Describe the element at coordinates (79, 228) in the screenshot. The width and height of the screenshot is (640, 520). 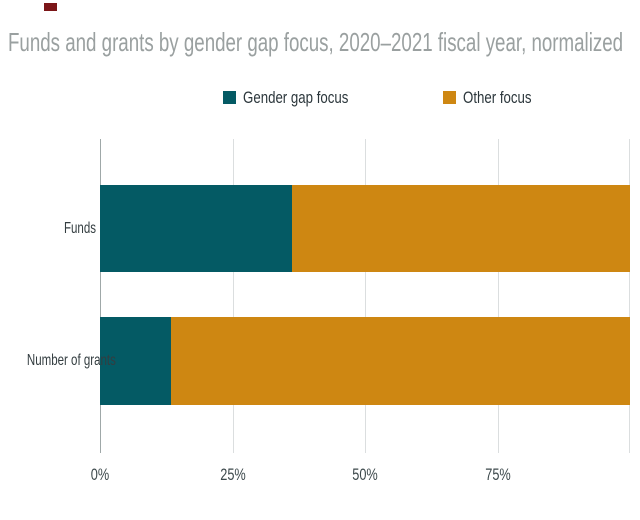
I see `category-label-funds: Funds` at that location.